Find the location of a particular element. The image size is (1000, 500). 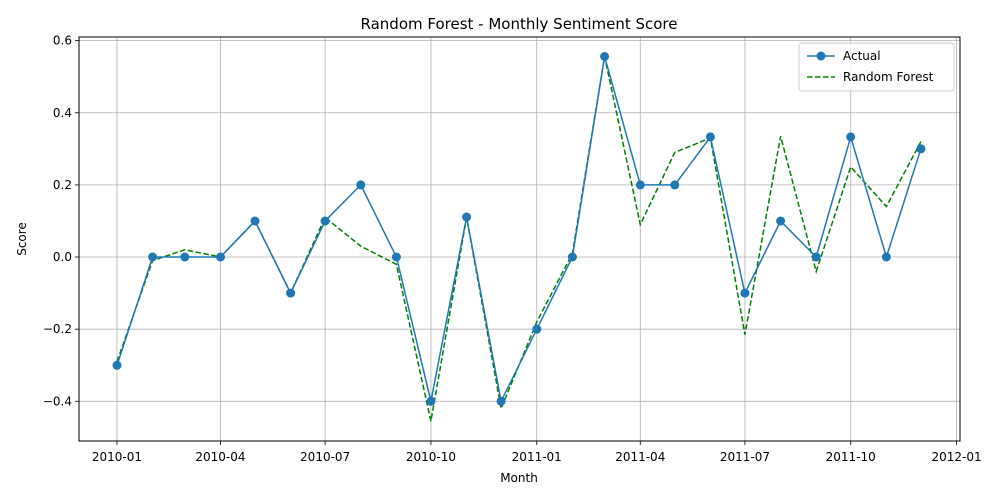

x-axis-label: Month is located at coordinates (519, 478).